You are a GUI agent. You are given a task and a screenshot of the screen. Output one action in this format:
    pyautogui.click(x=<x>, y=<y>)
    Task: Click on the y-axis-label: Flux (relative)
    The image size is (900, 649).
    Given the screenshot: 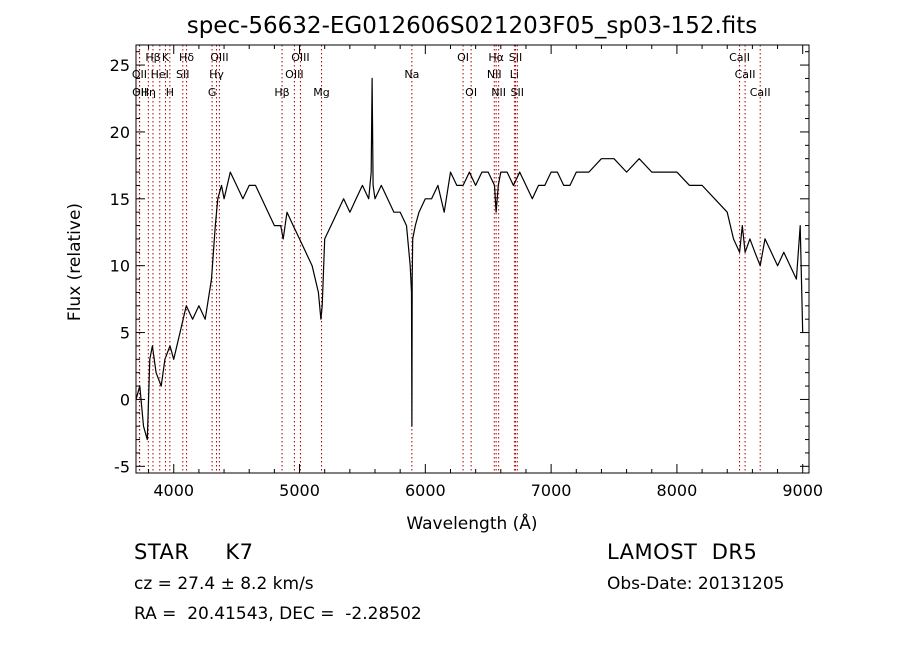 What is the action you would take?
    pyautogui.click(x=75, y=262)
    